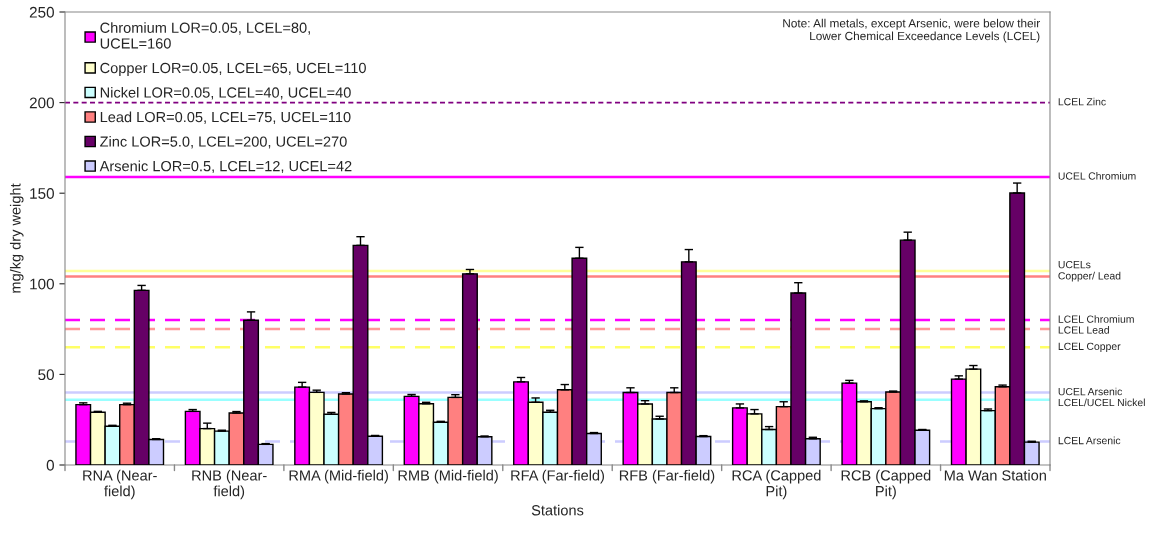 The width and height of the screenshot is (1155, 543). Describe the element at coordinates (776, 484) in the screenshot. I see `x-tick-label: RCA (Capped Pit)` at that location.